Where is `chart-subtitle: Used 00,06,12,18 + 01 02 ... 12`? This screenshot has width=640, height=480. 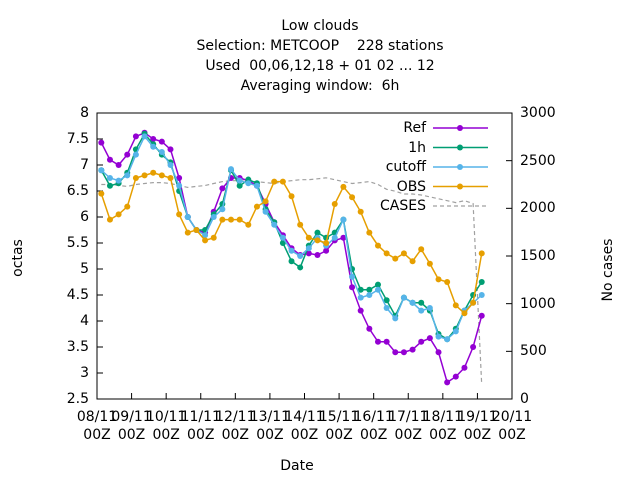 chart-subtitle: Used 00,06,12,18 + 01 02 ... 12 is located at coordinates (320, 66).